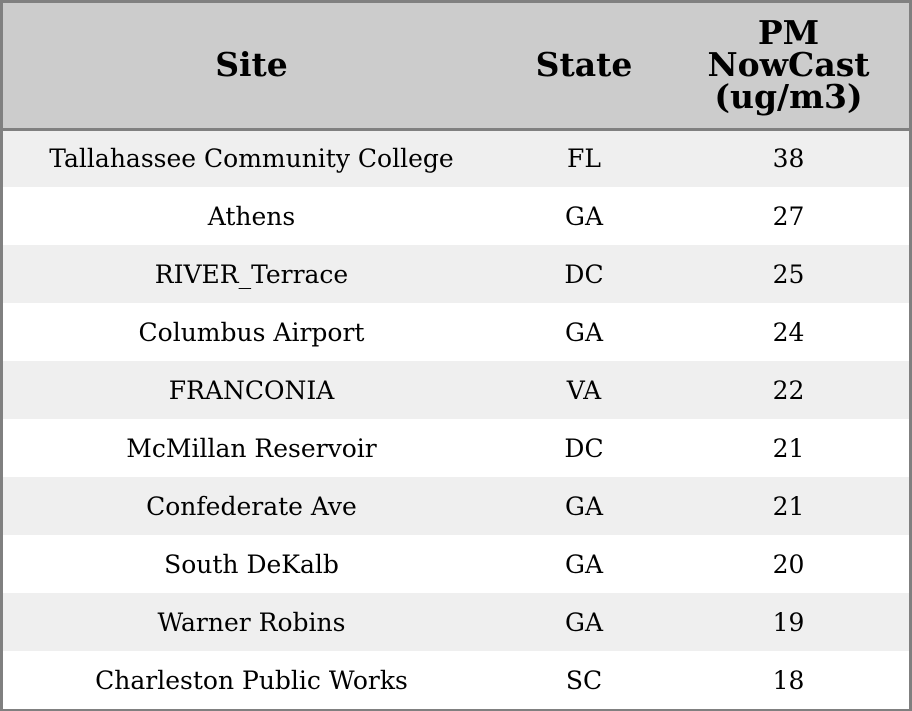 The height and width of the screenshot is (711, 912). What do you see at coordinates (456, 680) in the screenshot?
I see `table-row: Charleston Public Works SC 18` at bounding box center [456, 680].